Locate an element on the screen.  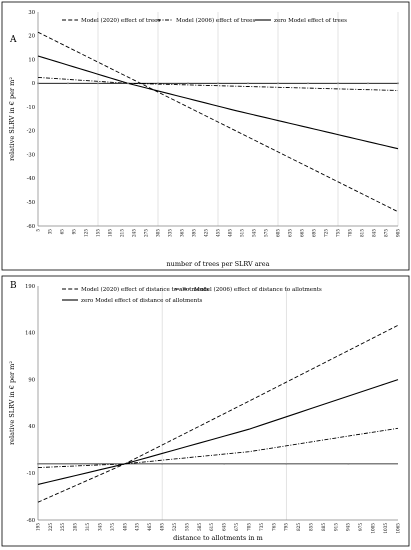
x-tick-label: 455 is located at coordinates (217, 233).